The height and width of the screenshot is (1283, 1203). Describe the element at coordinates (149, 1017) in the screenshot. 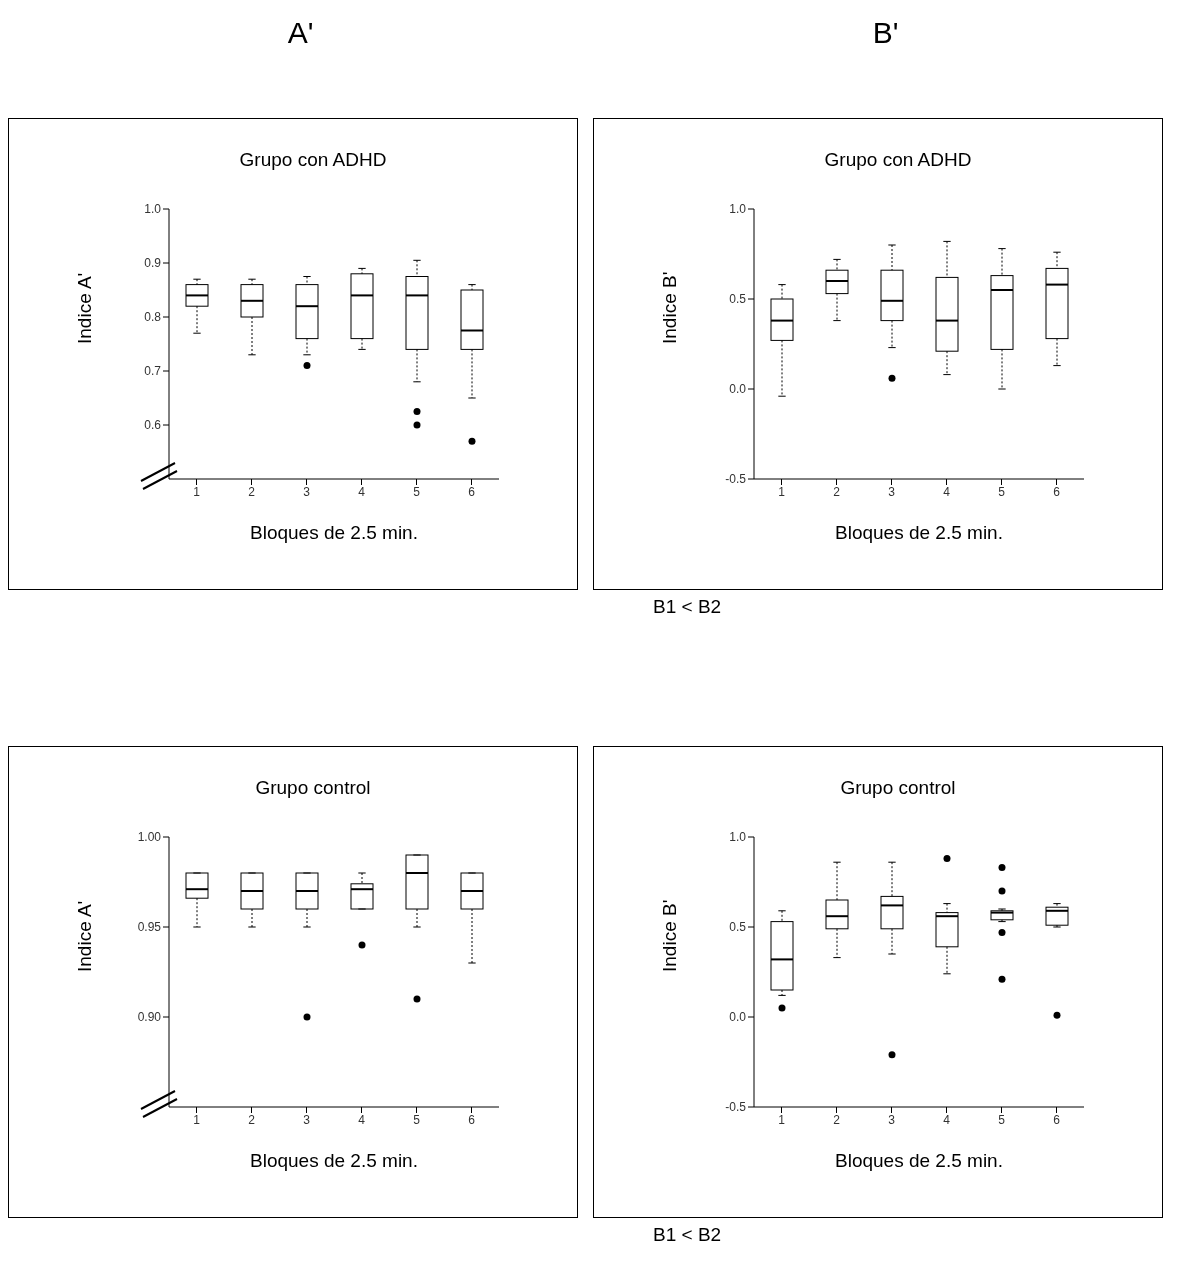

I see `y-tick-label: 0.90` at that location.